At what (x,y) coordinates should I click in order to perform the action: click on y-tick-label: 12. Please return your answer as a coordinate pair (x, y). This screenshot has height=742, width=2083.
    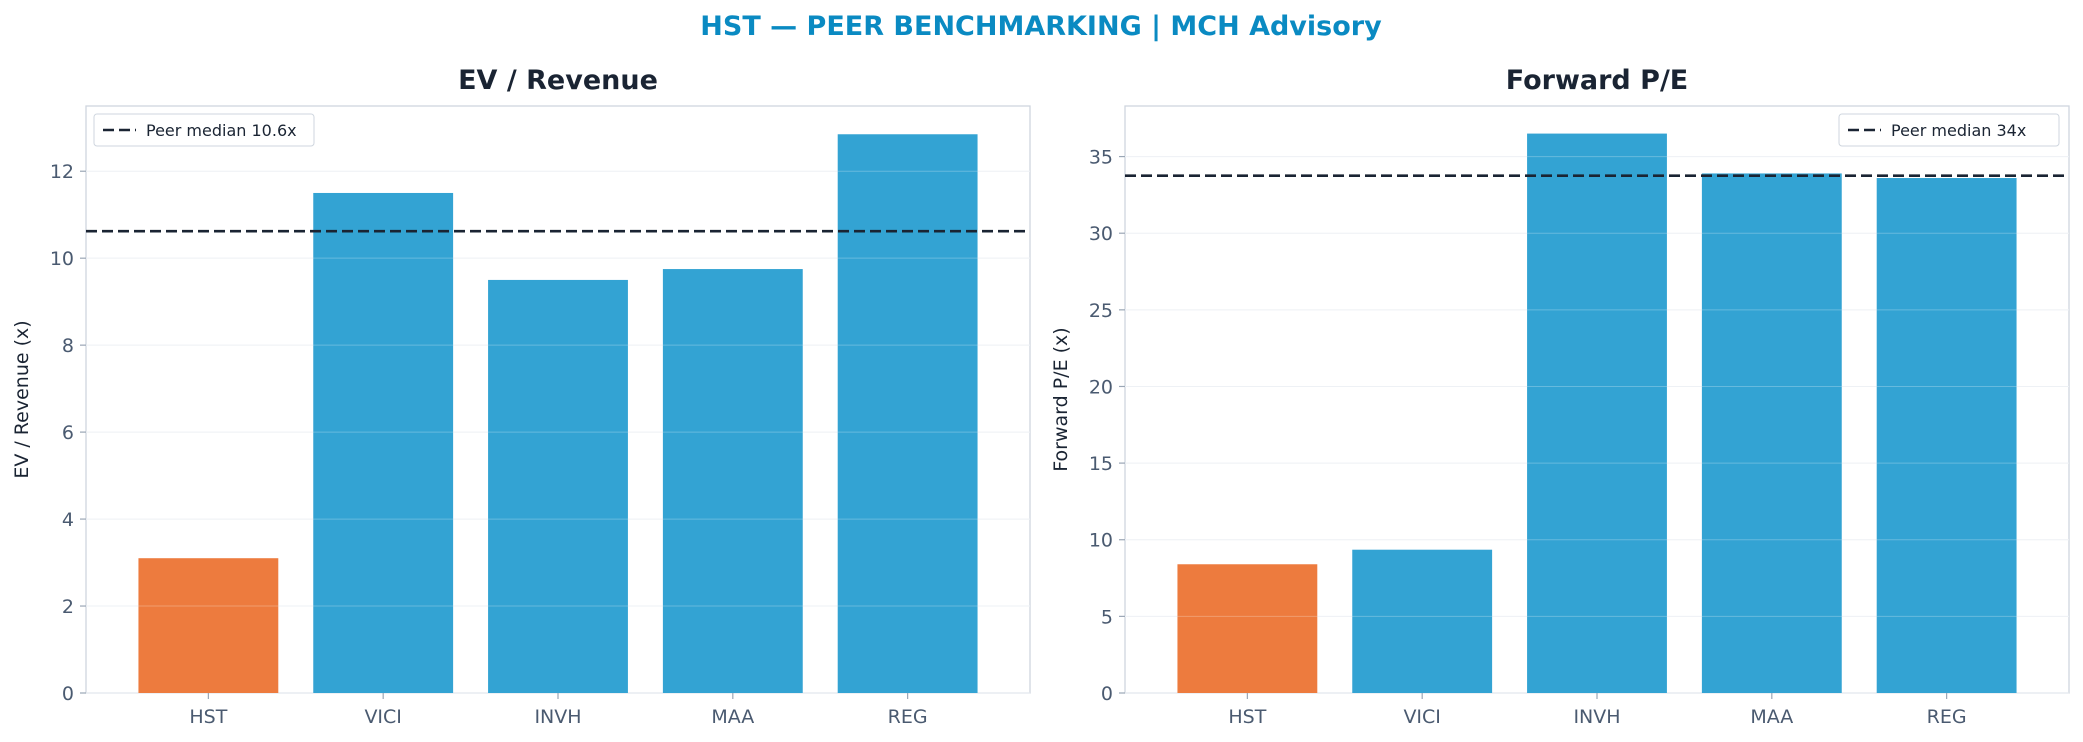
    Looking at the image, I should click on (62, 172).